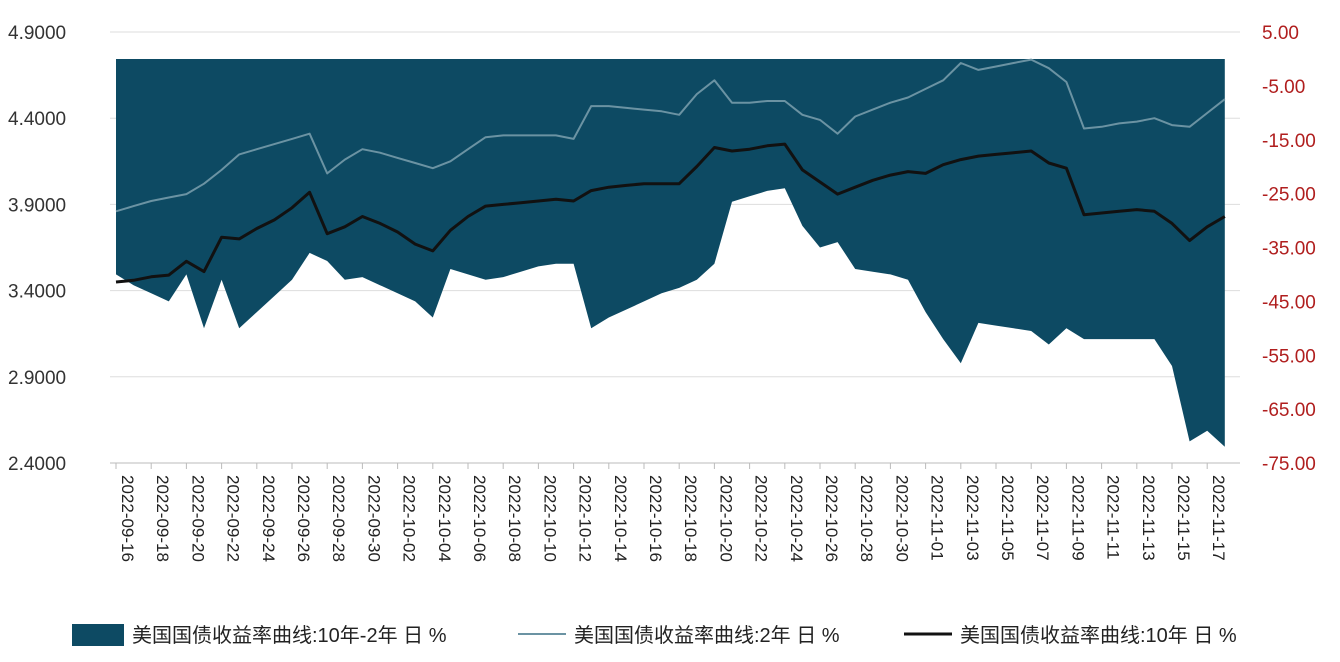  What do you see at coordinates (1289, 195) in the screenshot?
I see `right-tick-label: -25.00` at bounding box center [1289, 195].